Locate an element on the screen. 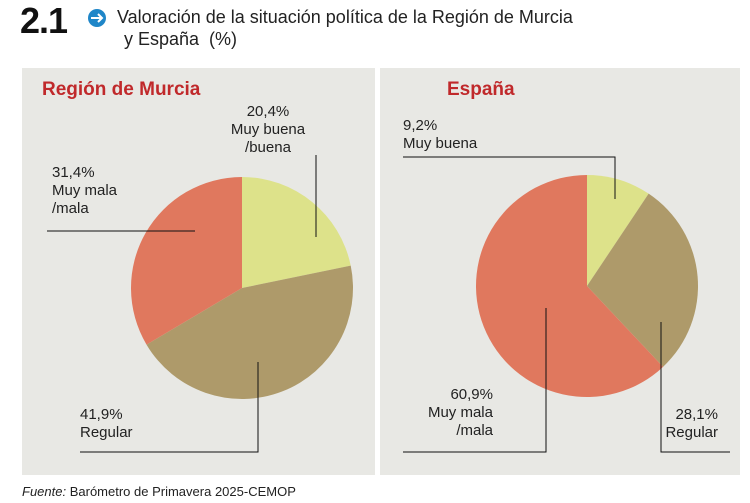  source-label: Fuente: is located at coordinates (44, 491).